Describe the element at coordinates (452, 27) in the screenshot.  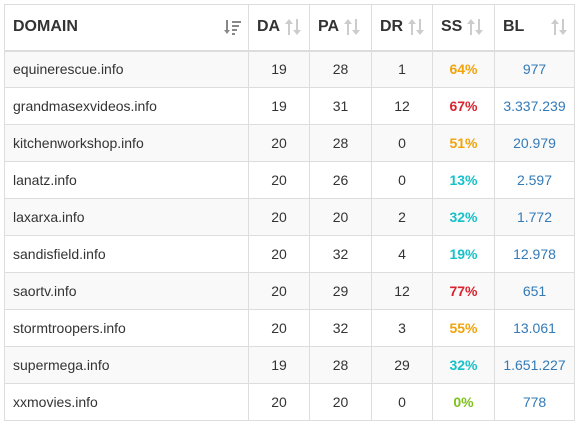
I see `column-header-ss-label: SS` at that location.